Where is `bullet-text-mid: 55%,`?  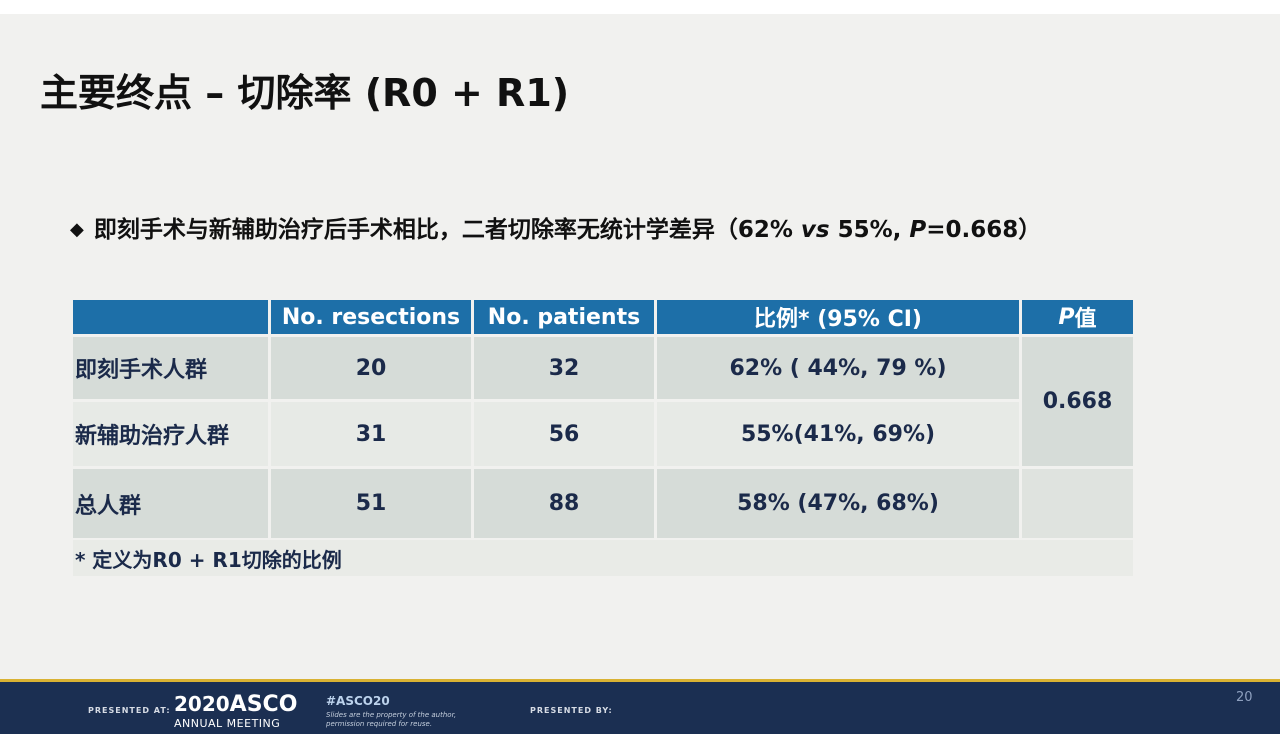 bullet-text-mid: 55%, is located at coordinates (869, 230).